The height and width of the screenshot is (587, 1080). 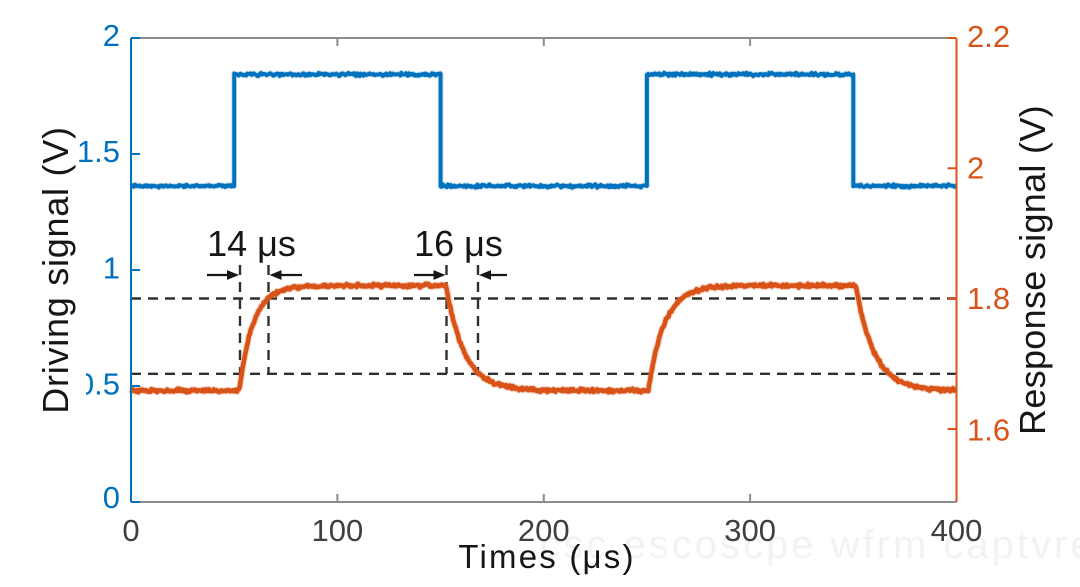 What do you see at coordinates (988, 36) in the screenshot?
I see `svg-text: 2.2` at bounding box center [988, 36].